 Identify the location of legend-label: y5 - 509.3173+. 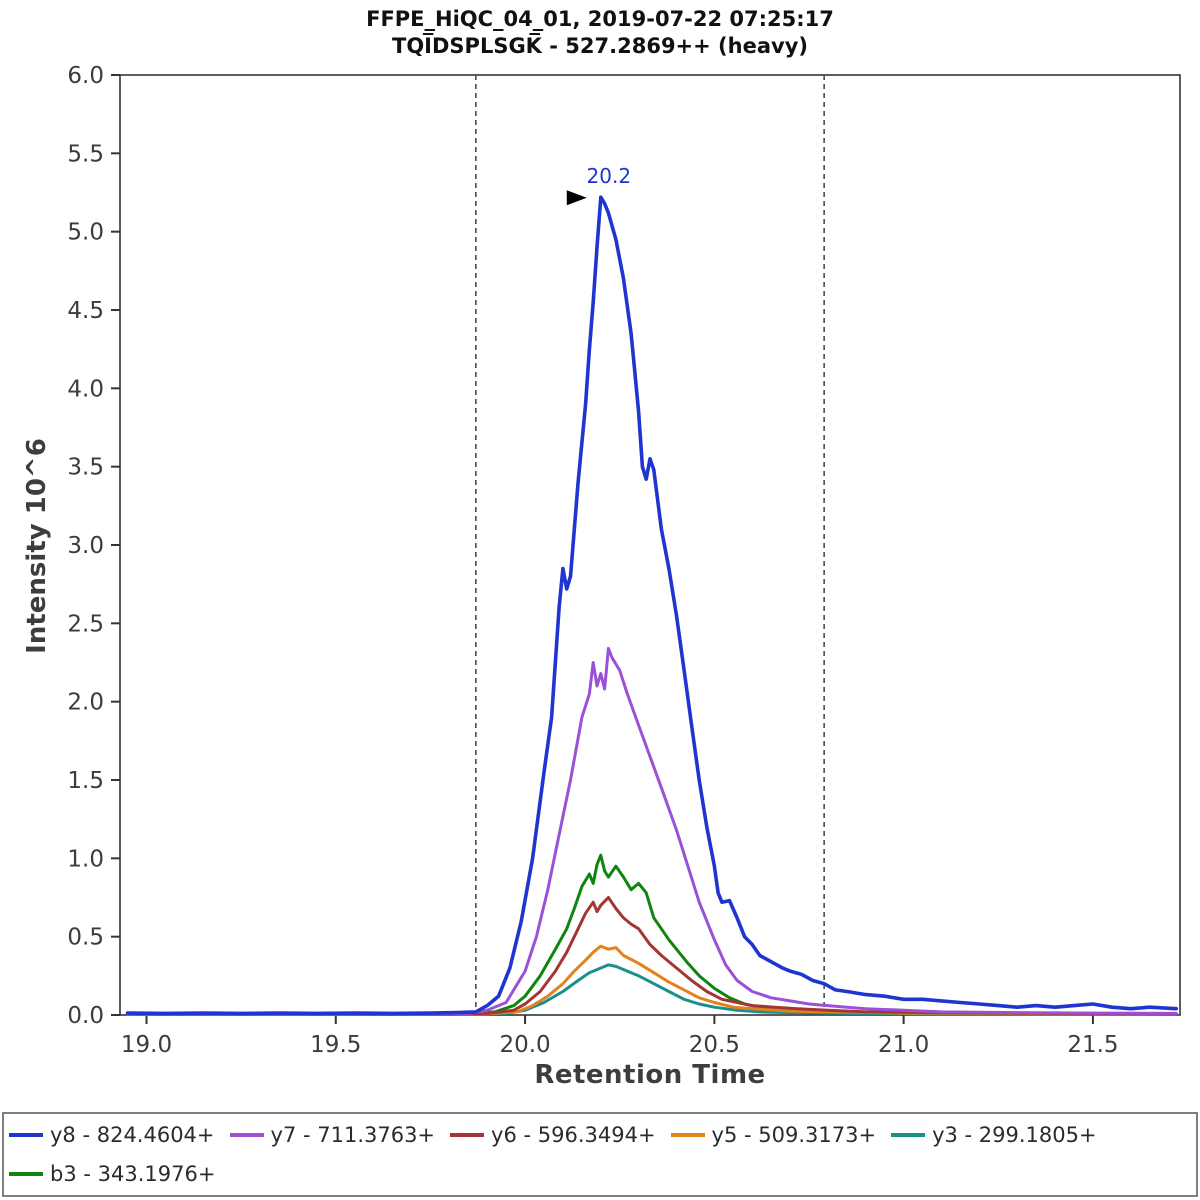
(794, 1135).